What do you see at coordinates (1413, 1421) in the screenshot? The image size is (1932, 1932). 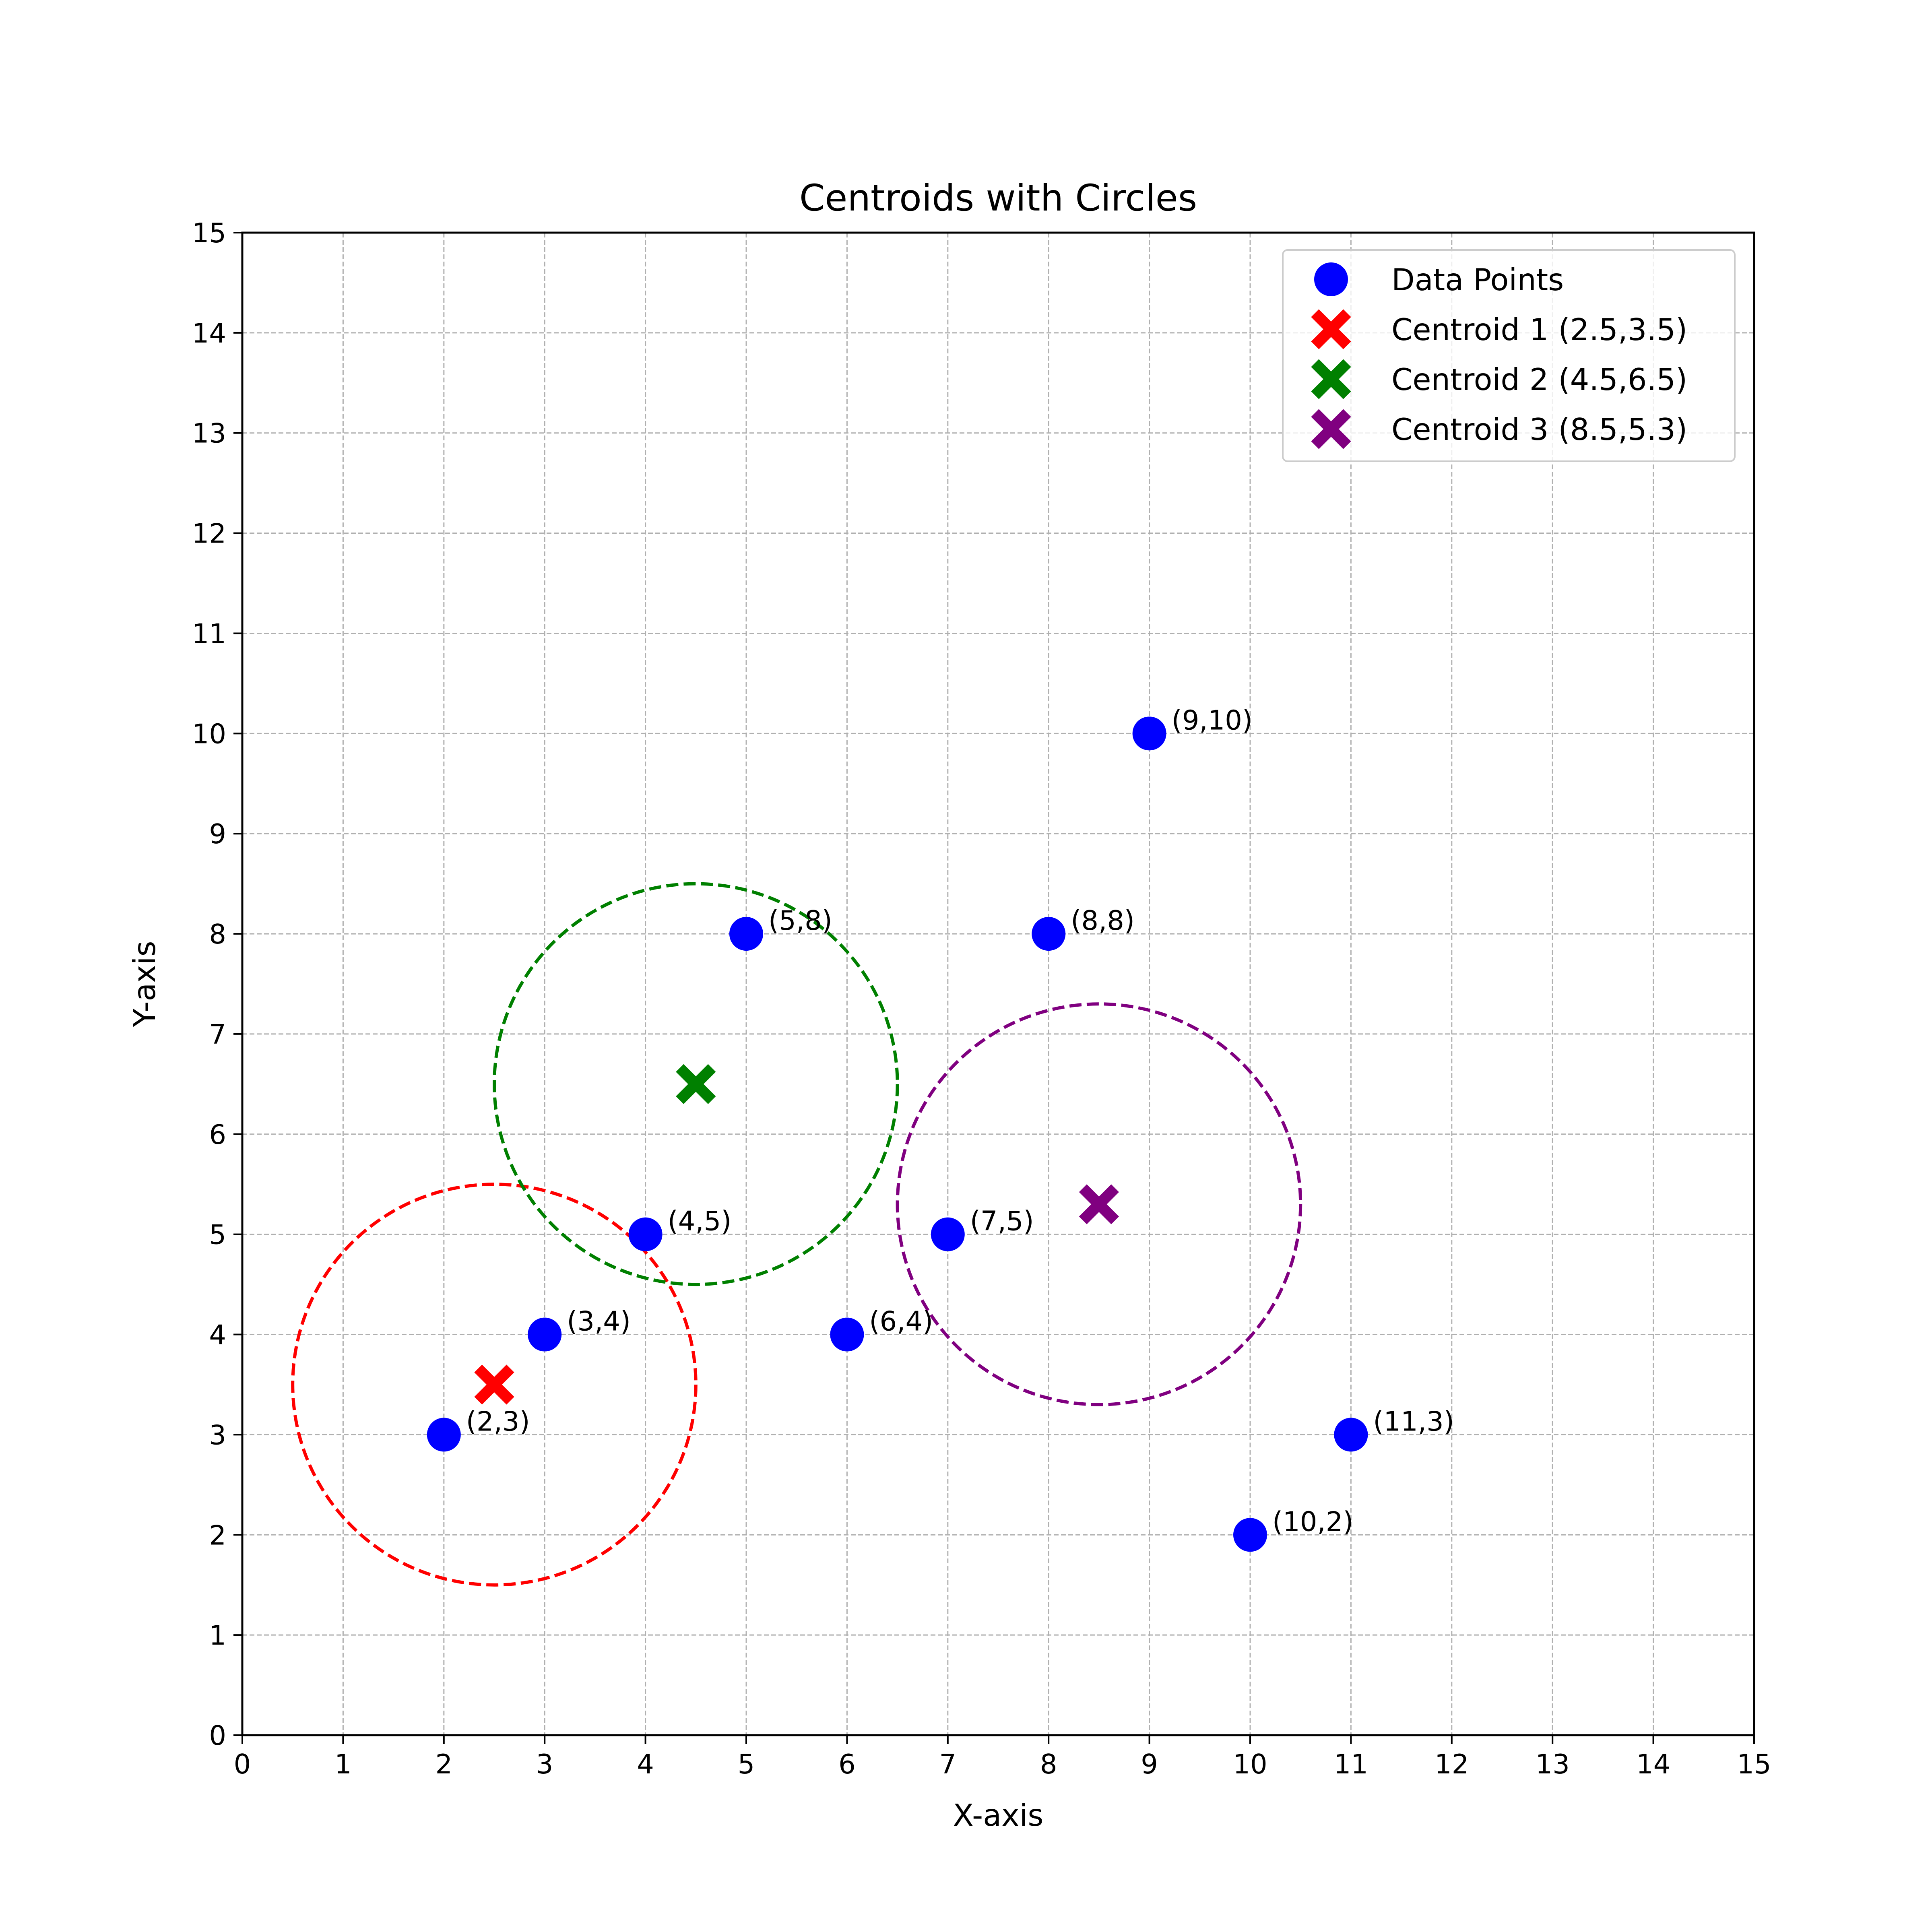 I see `data-point-label: (11,3)` at bounding box center [1413, 1421].